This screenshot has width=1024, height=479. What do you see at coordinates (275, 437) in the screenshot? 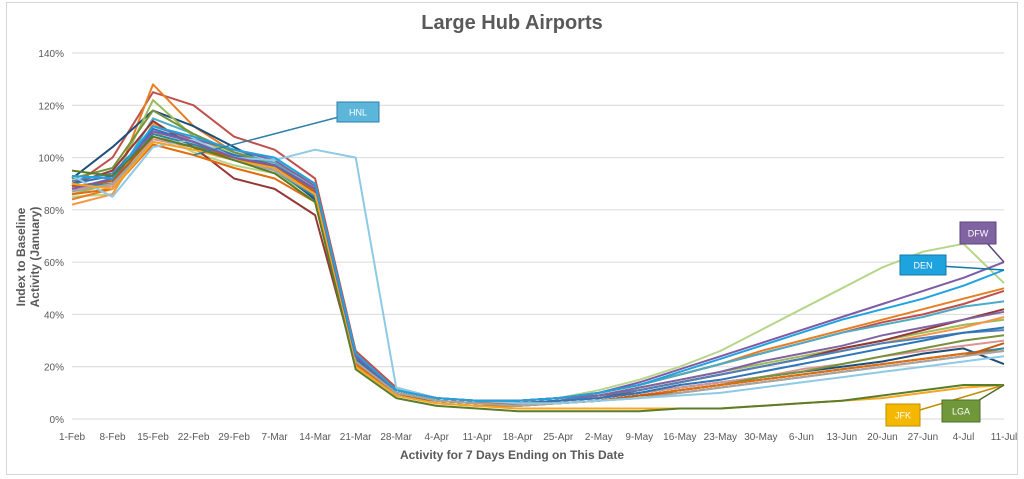
I see `x-tick-label: 7-Mar` at bounding box center [275, 437].